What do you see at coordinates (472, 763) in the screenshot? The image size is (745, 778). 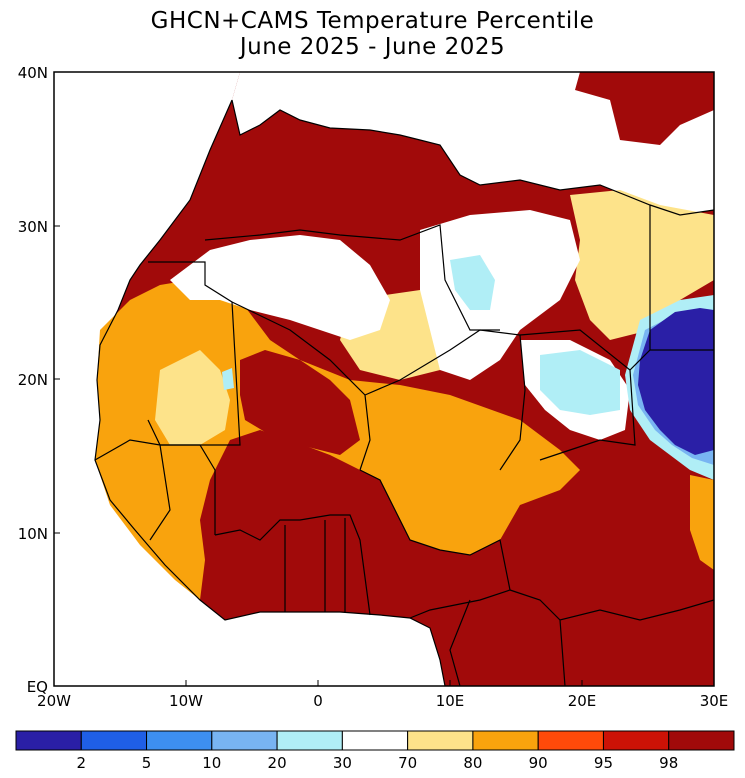 I see `legend-label: 80` at bounding box center [472, 763].